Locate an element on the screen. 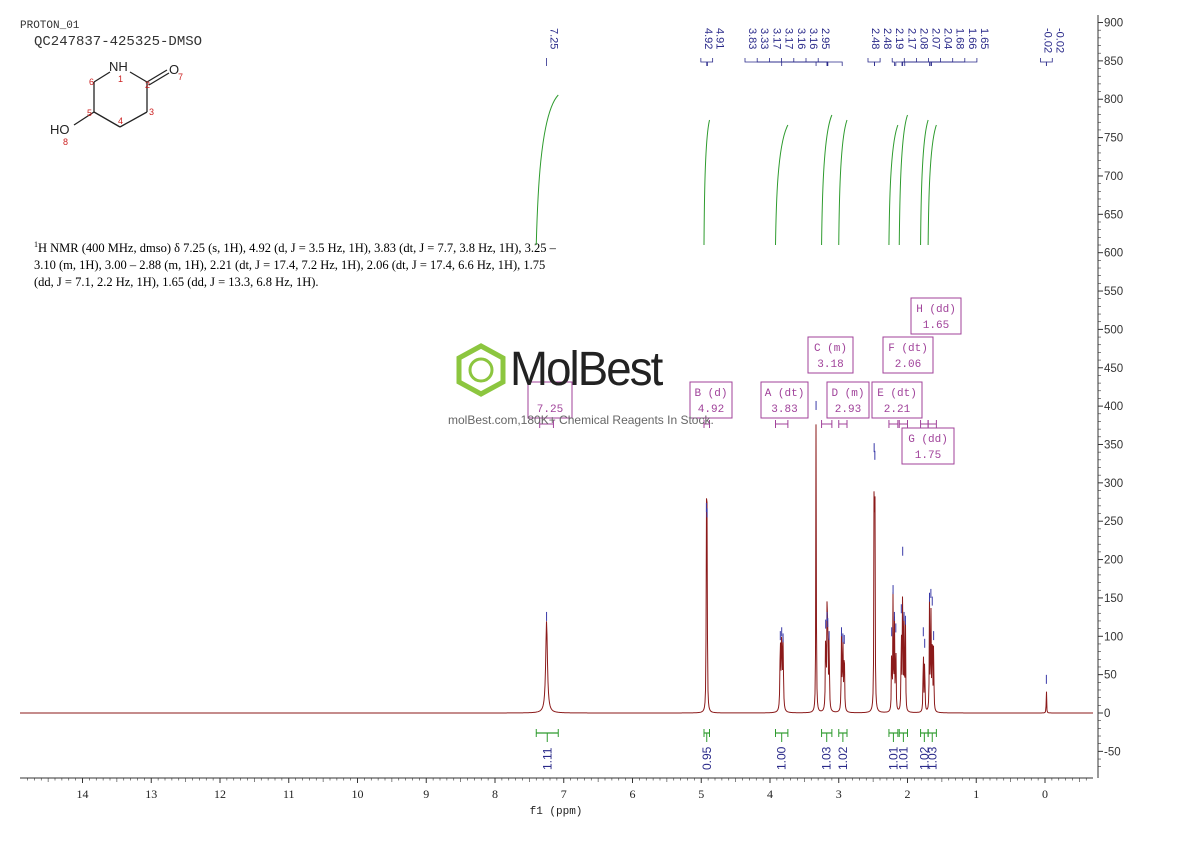 The width and height of the screenshot is (1190, 841). peak-label: 4.92 is located at coordinates (708, 38).